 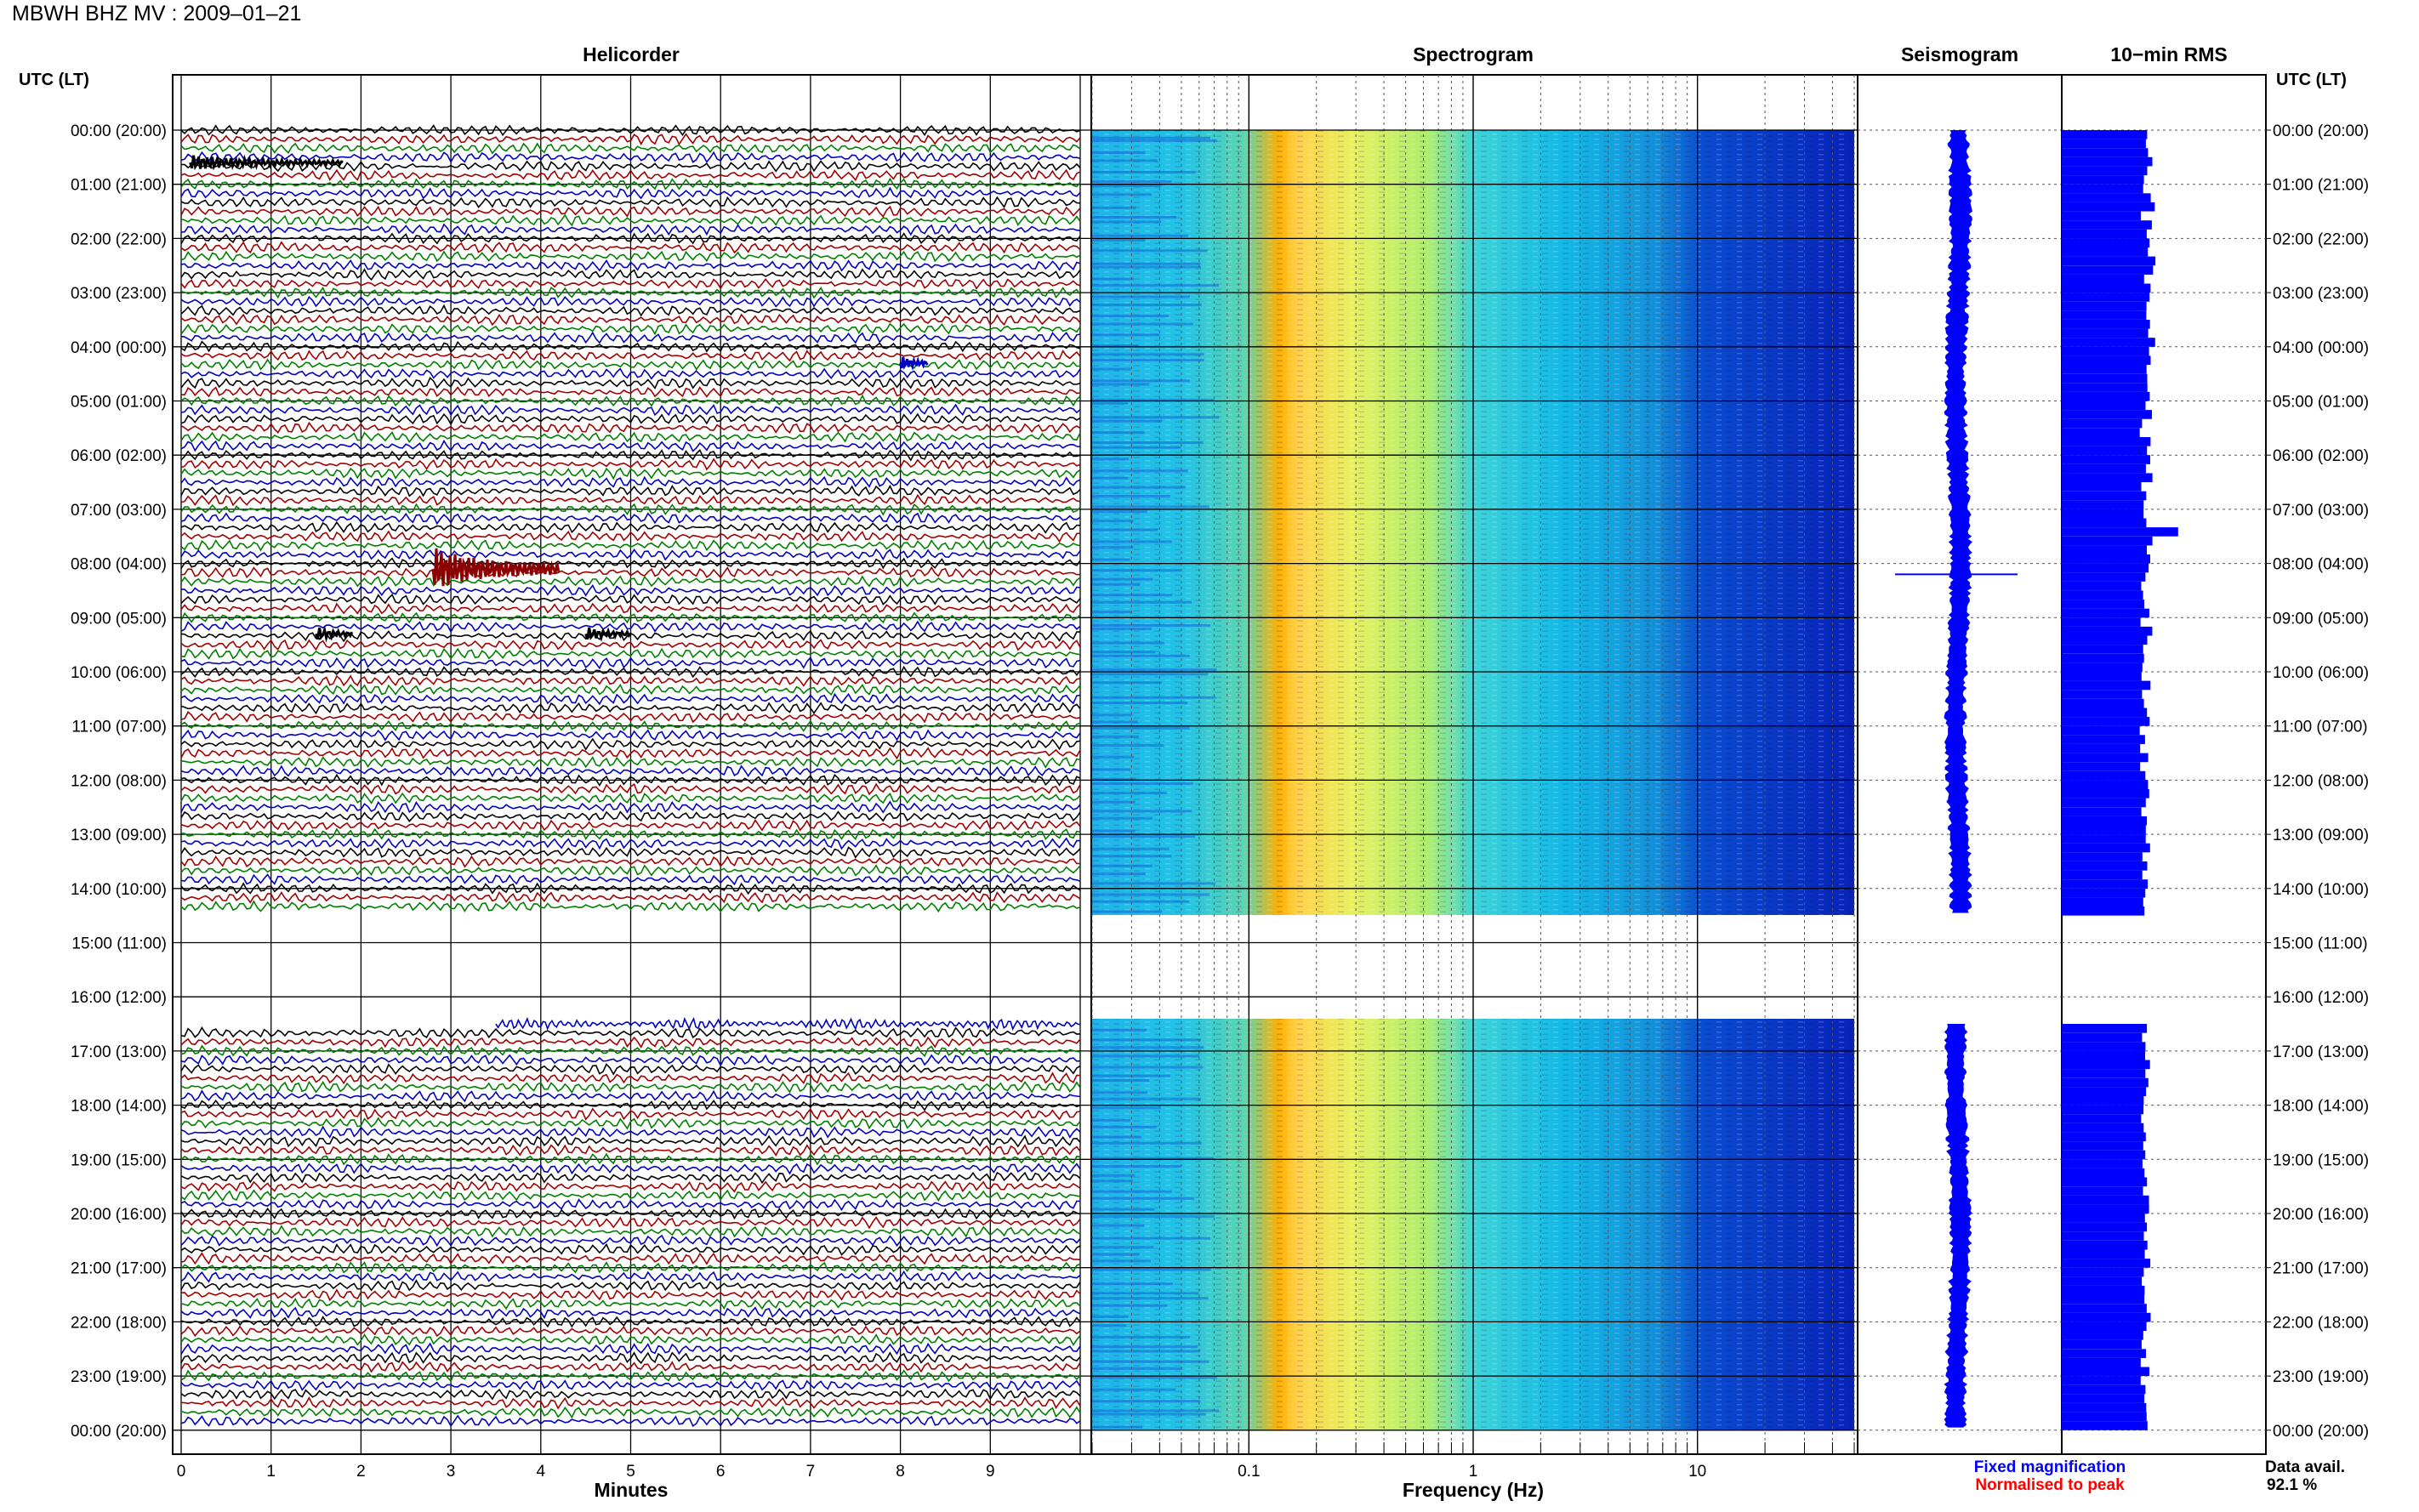 What do you see at coordinates (119, 456) in the screenshot?
I see `time-label-left: 06:00 (02:00)` at bounding box center [119, 456].